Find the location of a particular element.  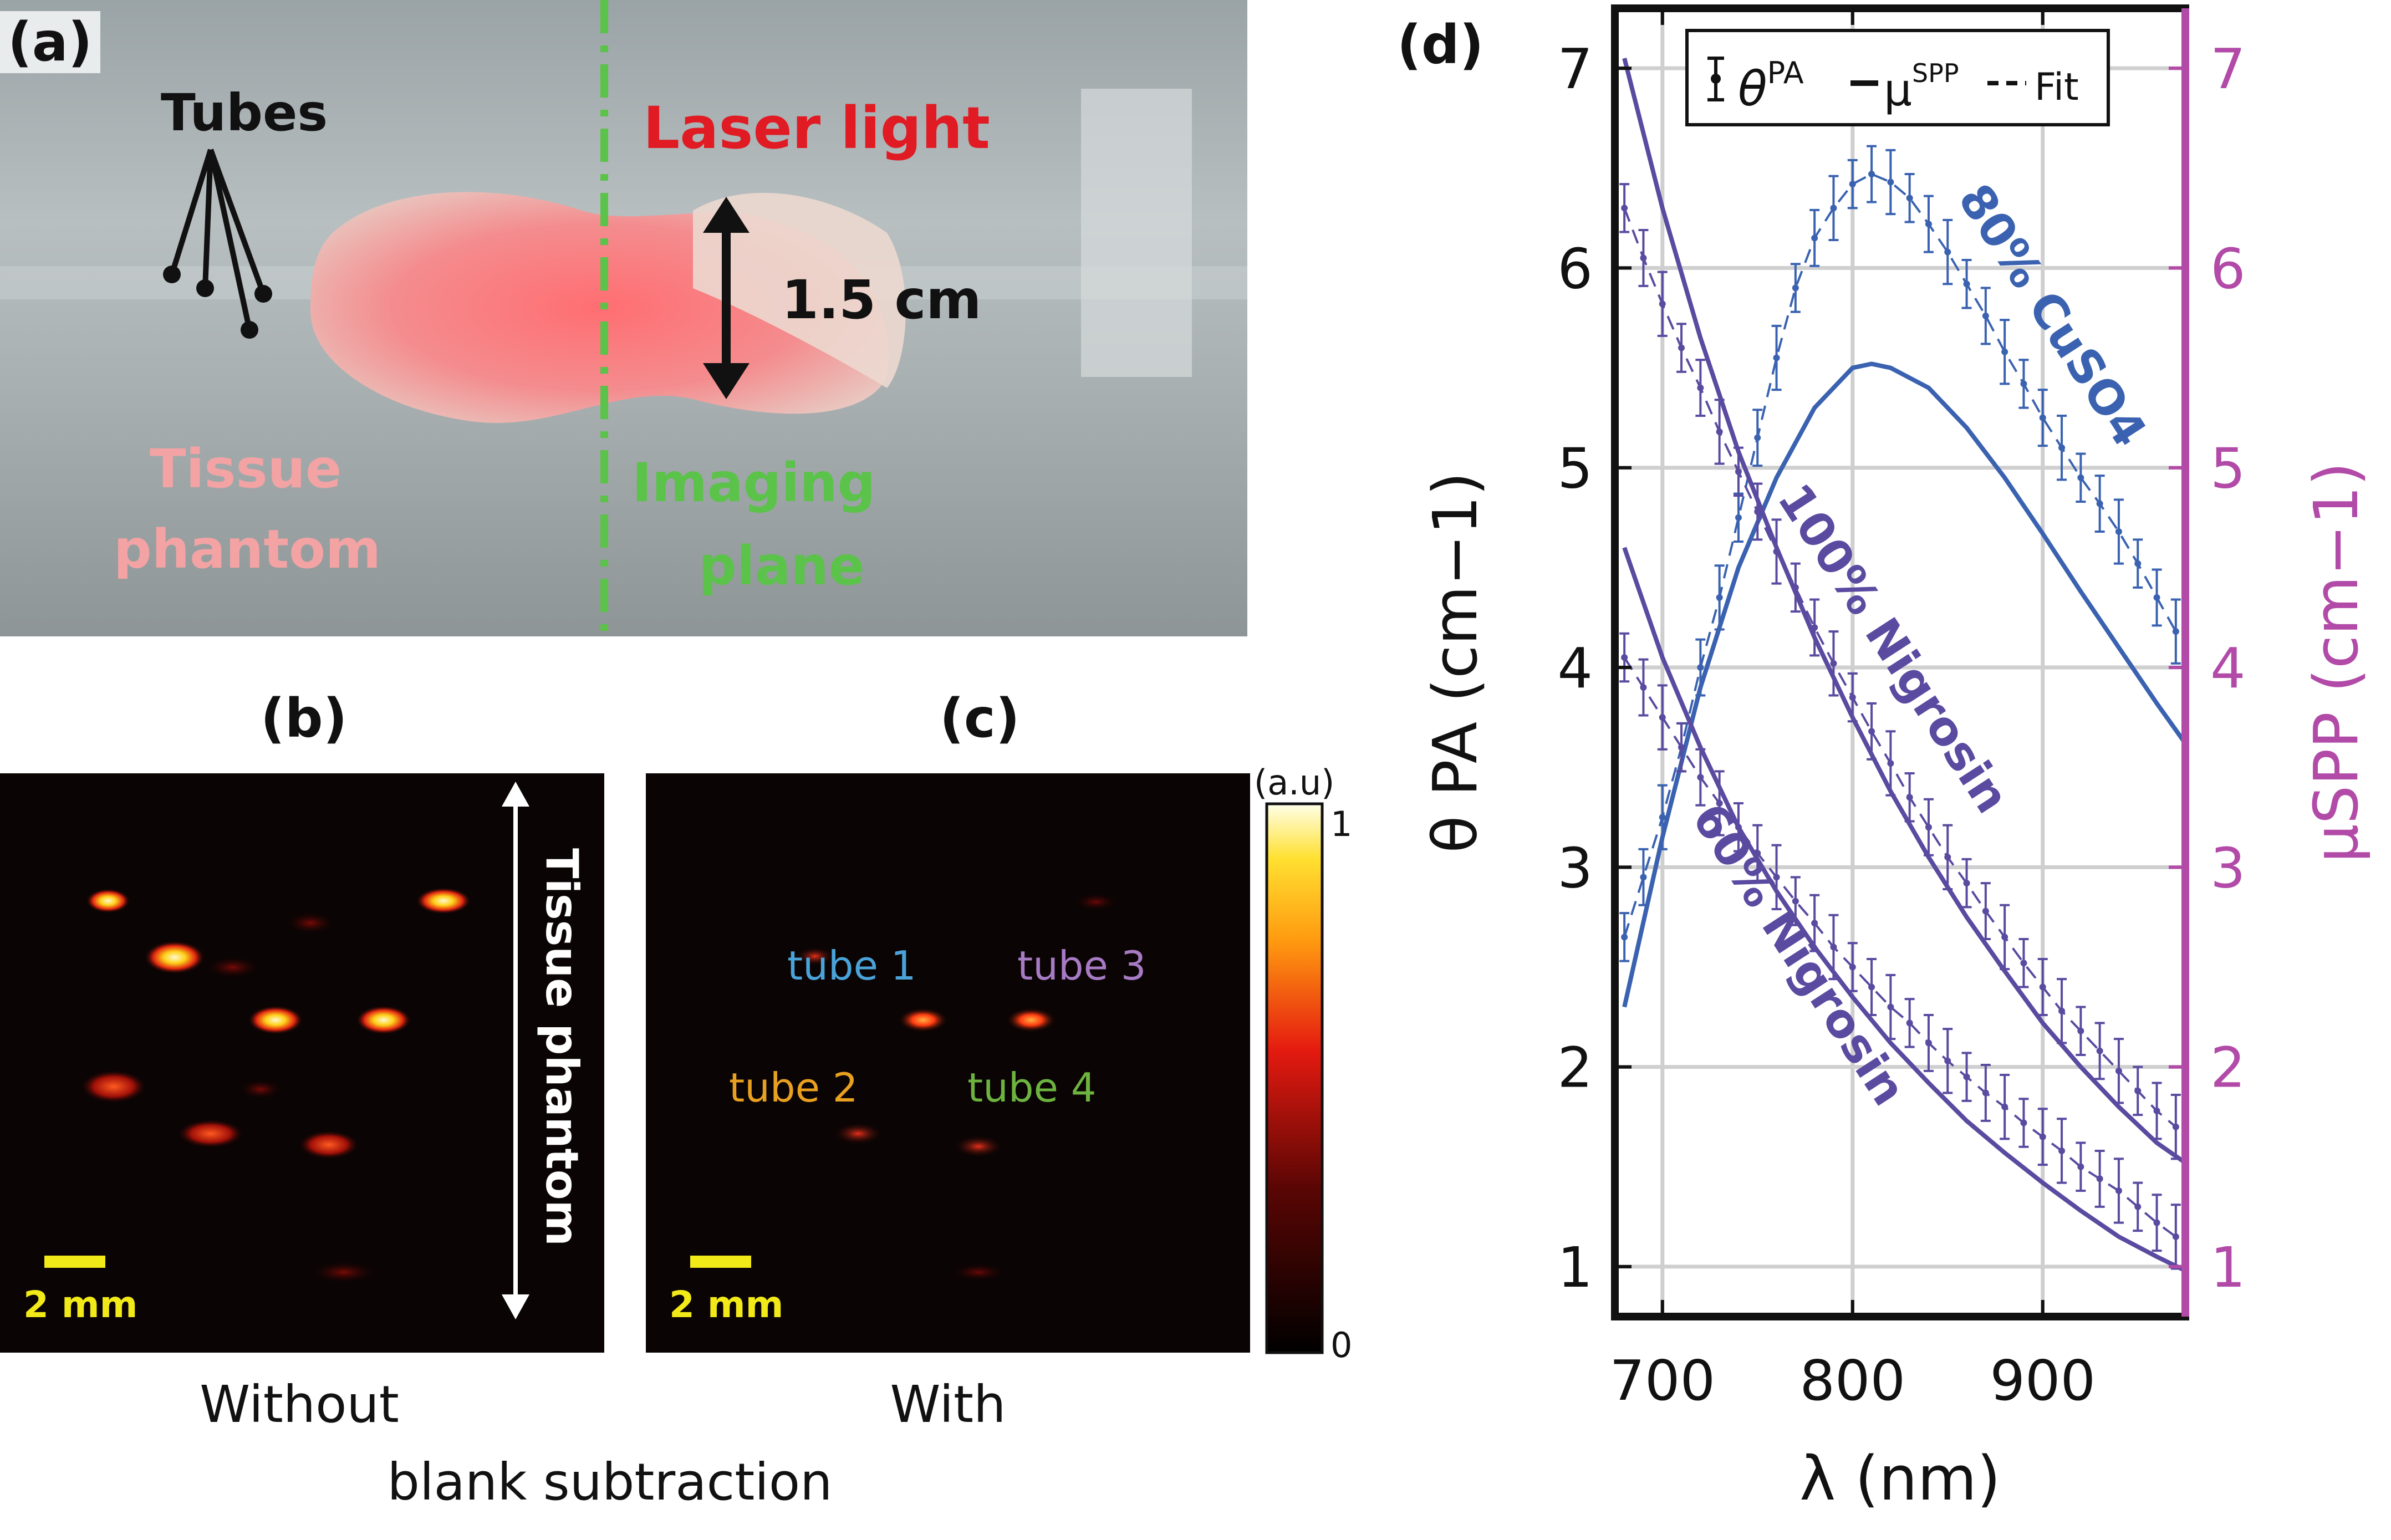

laser-light-label: Laser light is located at coordinates (816, 128).